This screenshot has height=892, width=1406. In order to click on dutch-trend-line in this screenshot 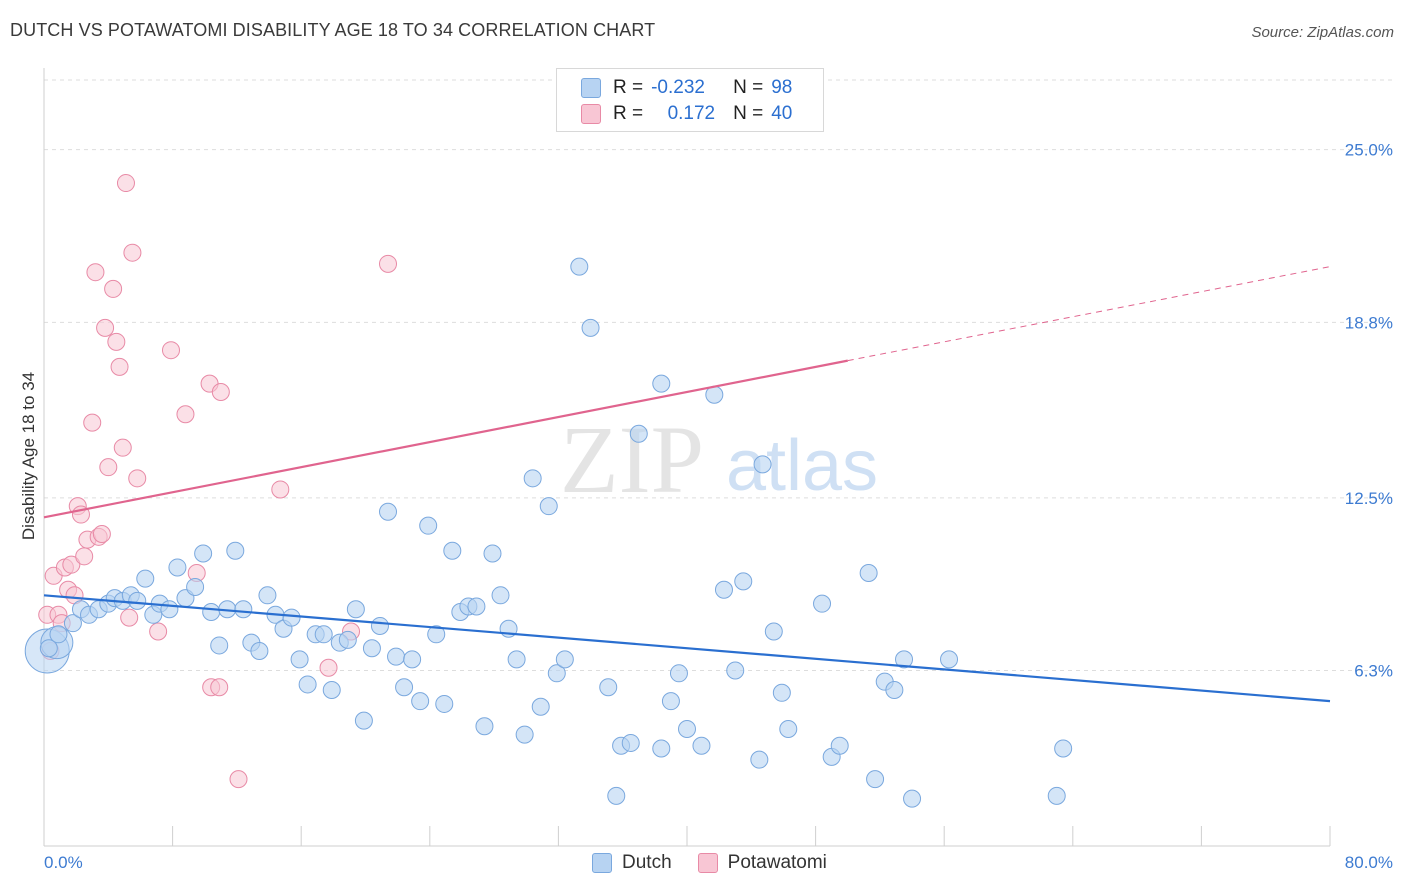, I will do `click(687, 648)`.